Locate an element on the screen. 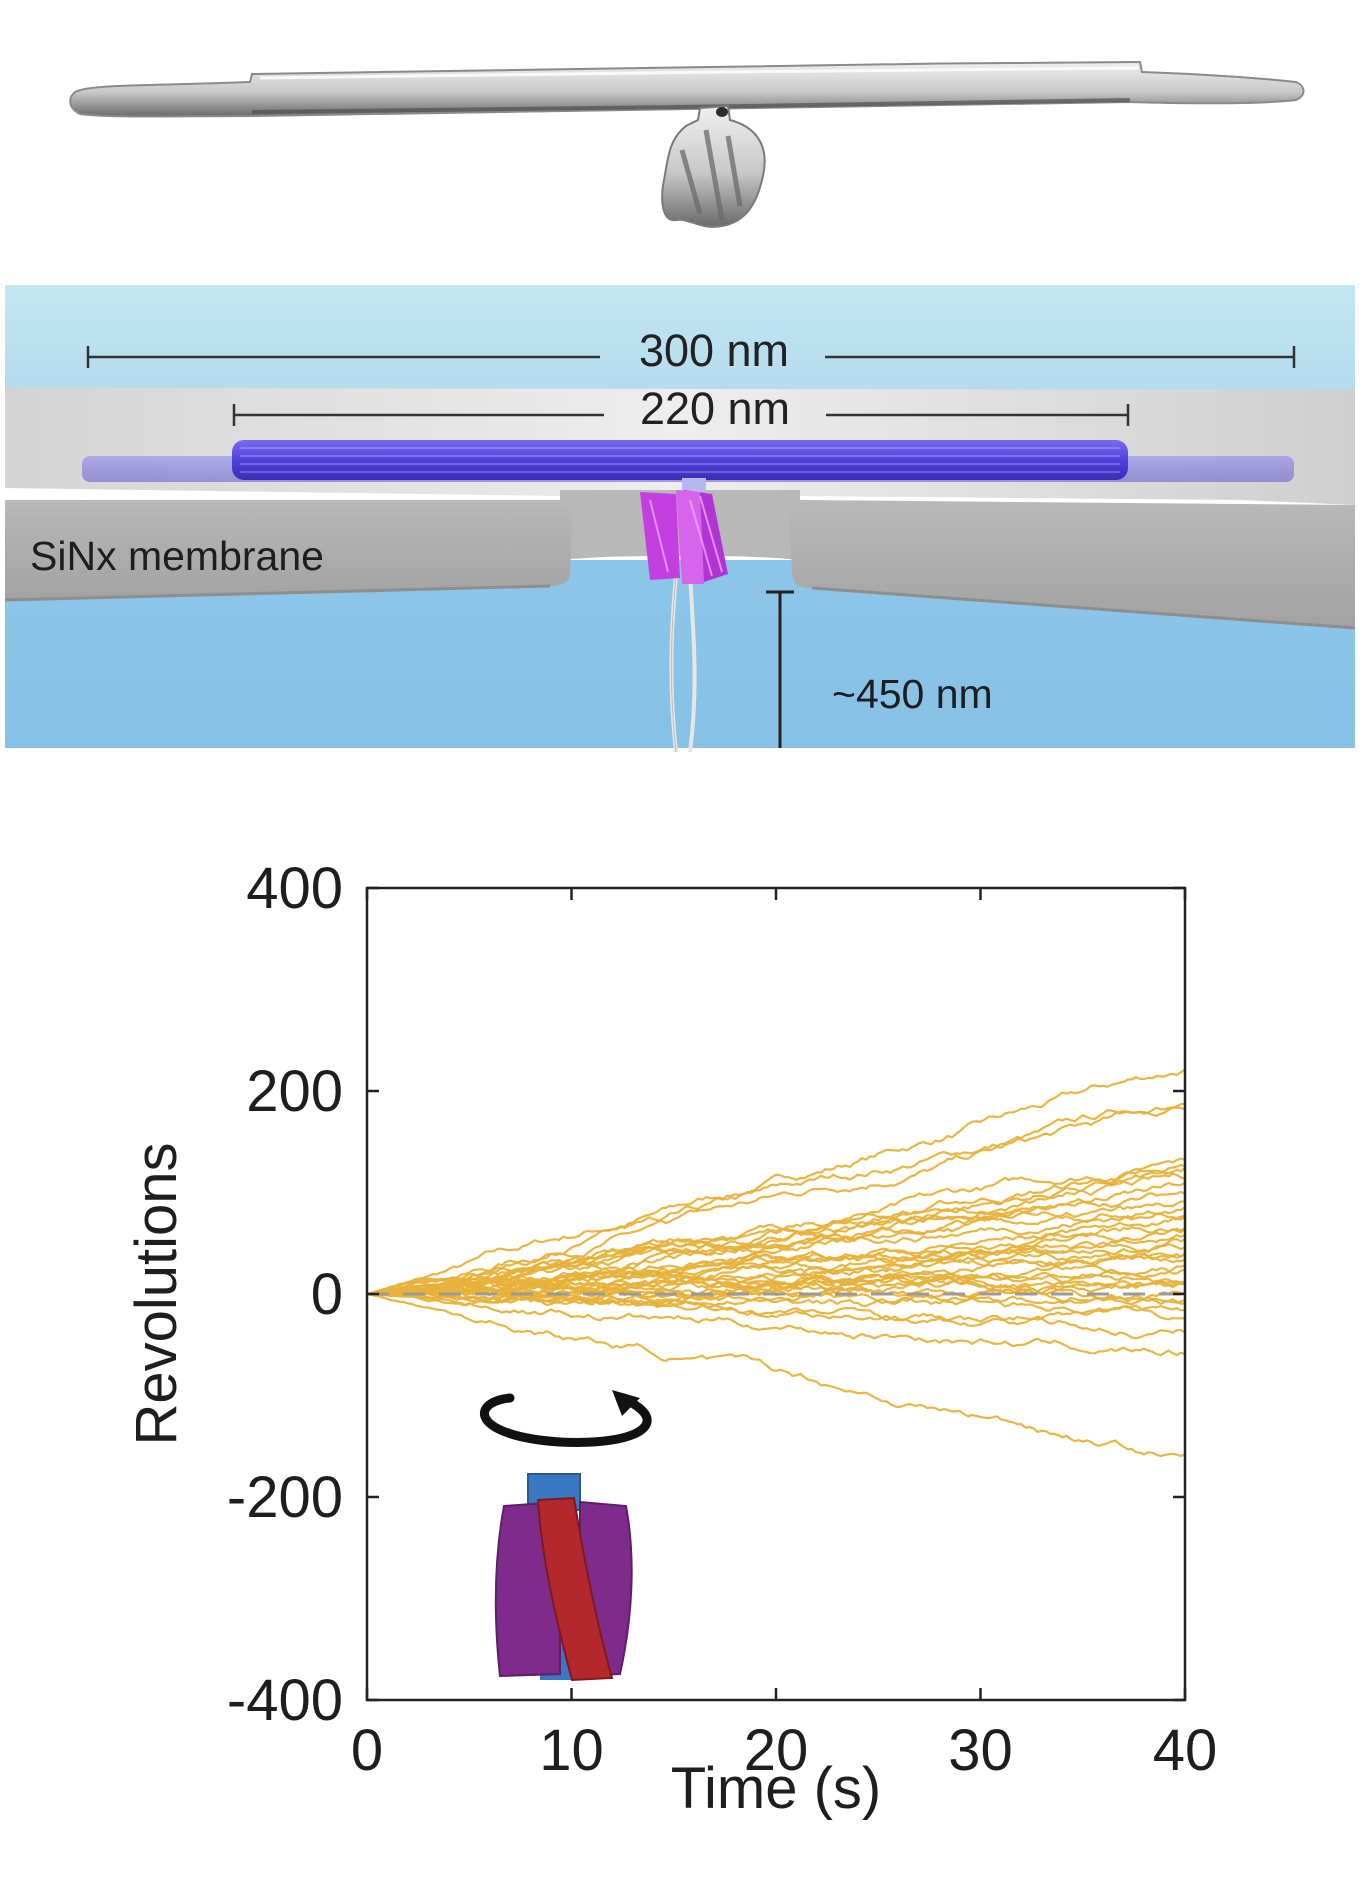 Image resolution: width=1364 pixels, height=1894 pixels. depth-marker is located at coordinates (780, 669).